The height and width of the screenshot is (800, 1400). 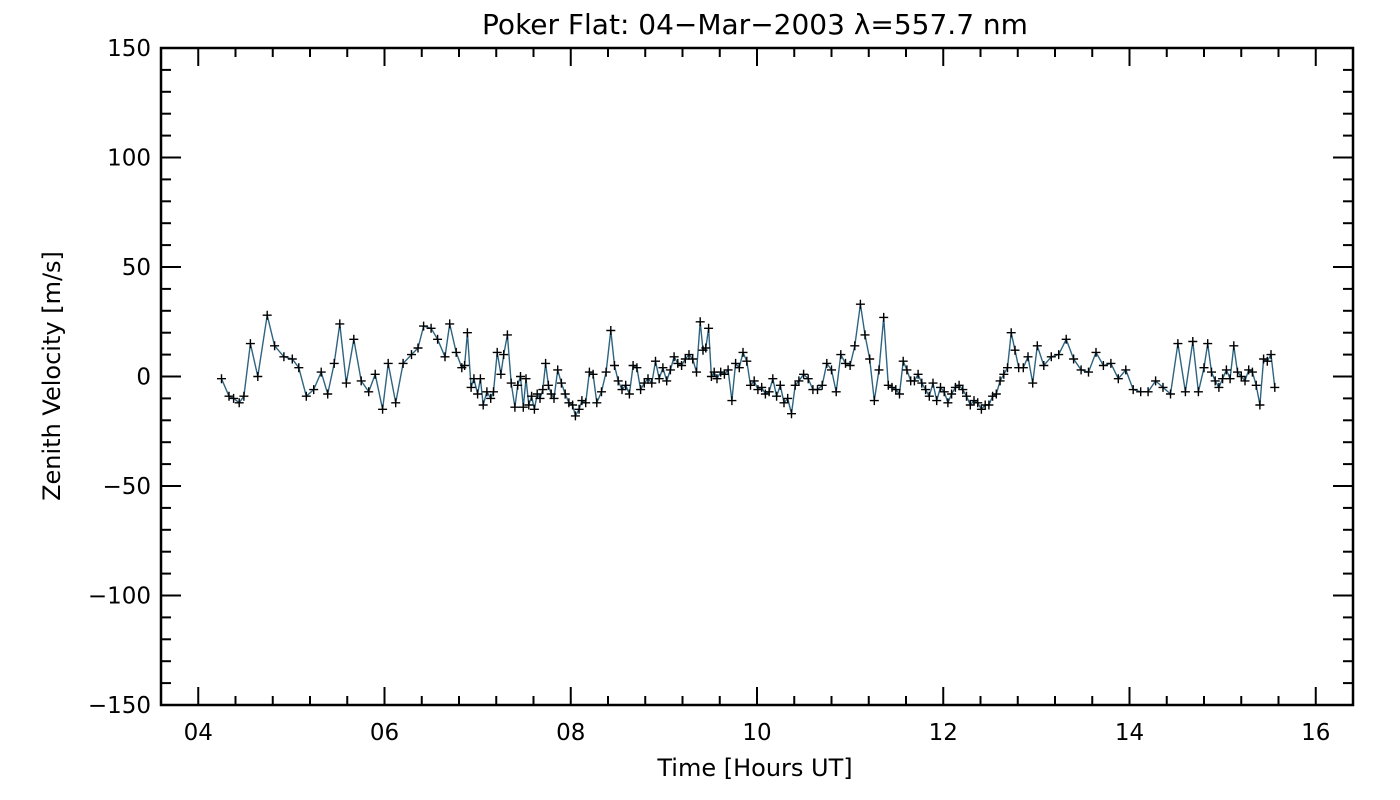 I want to click on y-tick-label: 100, so click(x=129, y=159).